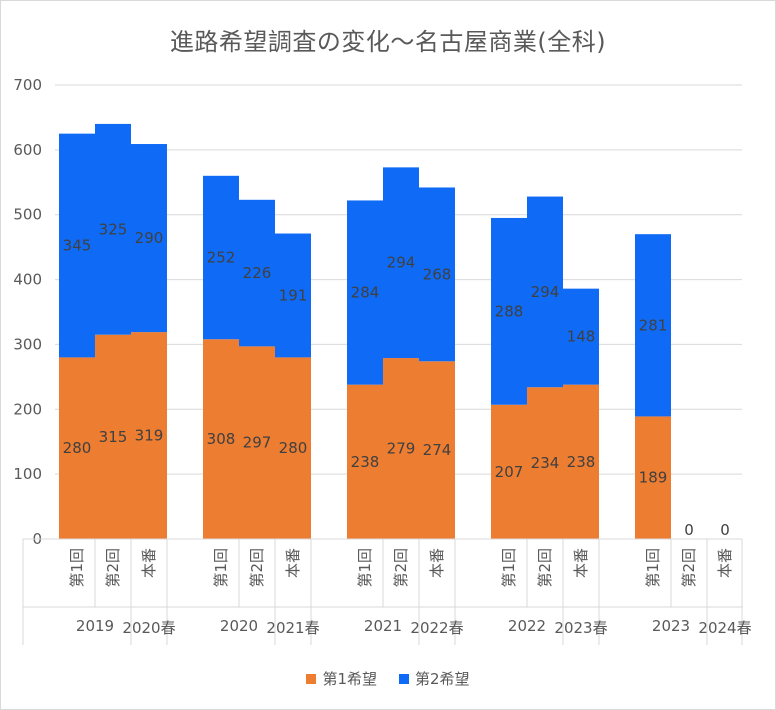 The height and width of the screenshot is (710, 776). I want to click on data-label-second-choice: 281, so click(653, 325).